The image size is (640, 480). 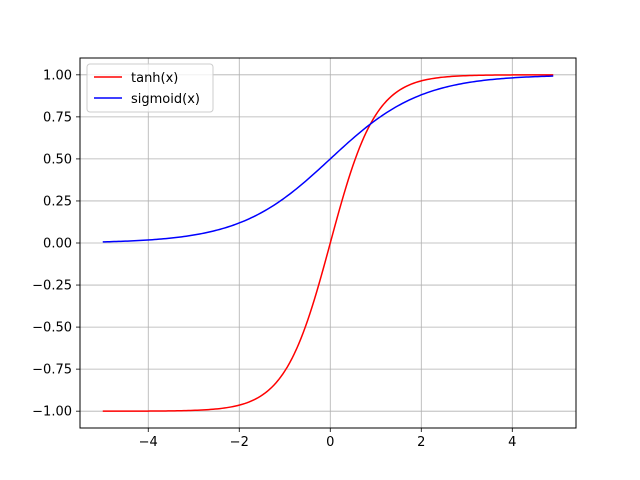 What do you see at coordinates (330, 442) in the screenshot?
I see `x-tick-label: 0` at bounding box center [330, 442].